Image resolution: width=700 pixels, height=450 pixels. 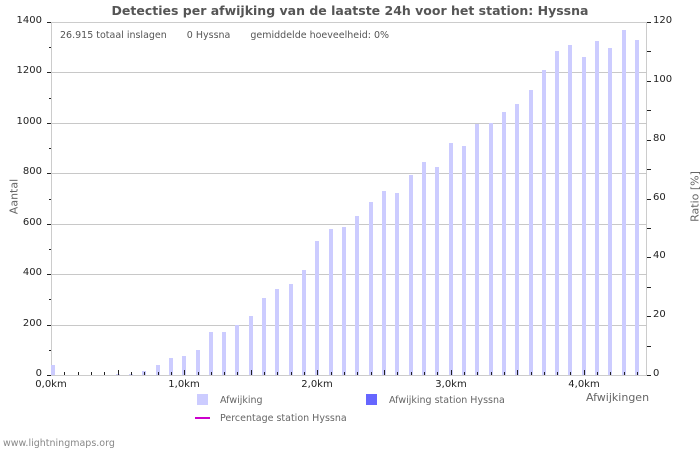 What do you see at coordinates (202, 418) in the screenshot?
I see `legend-line-percentage` at bounding box center [202, 418].